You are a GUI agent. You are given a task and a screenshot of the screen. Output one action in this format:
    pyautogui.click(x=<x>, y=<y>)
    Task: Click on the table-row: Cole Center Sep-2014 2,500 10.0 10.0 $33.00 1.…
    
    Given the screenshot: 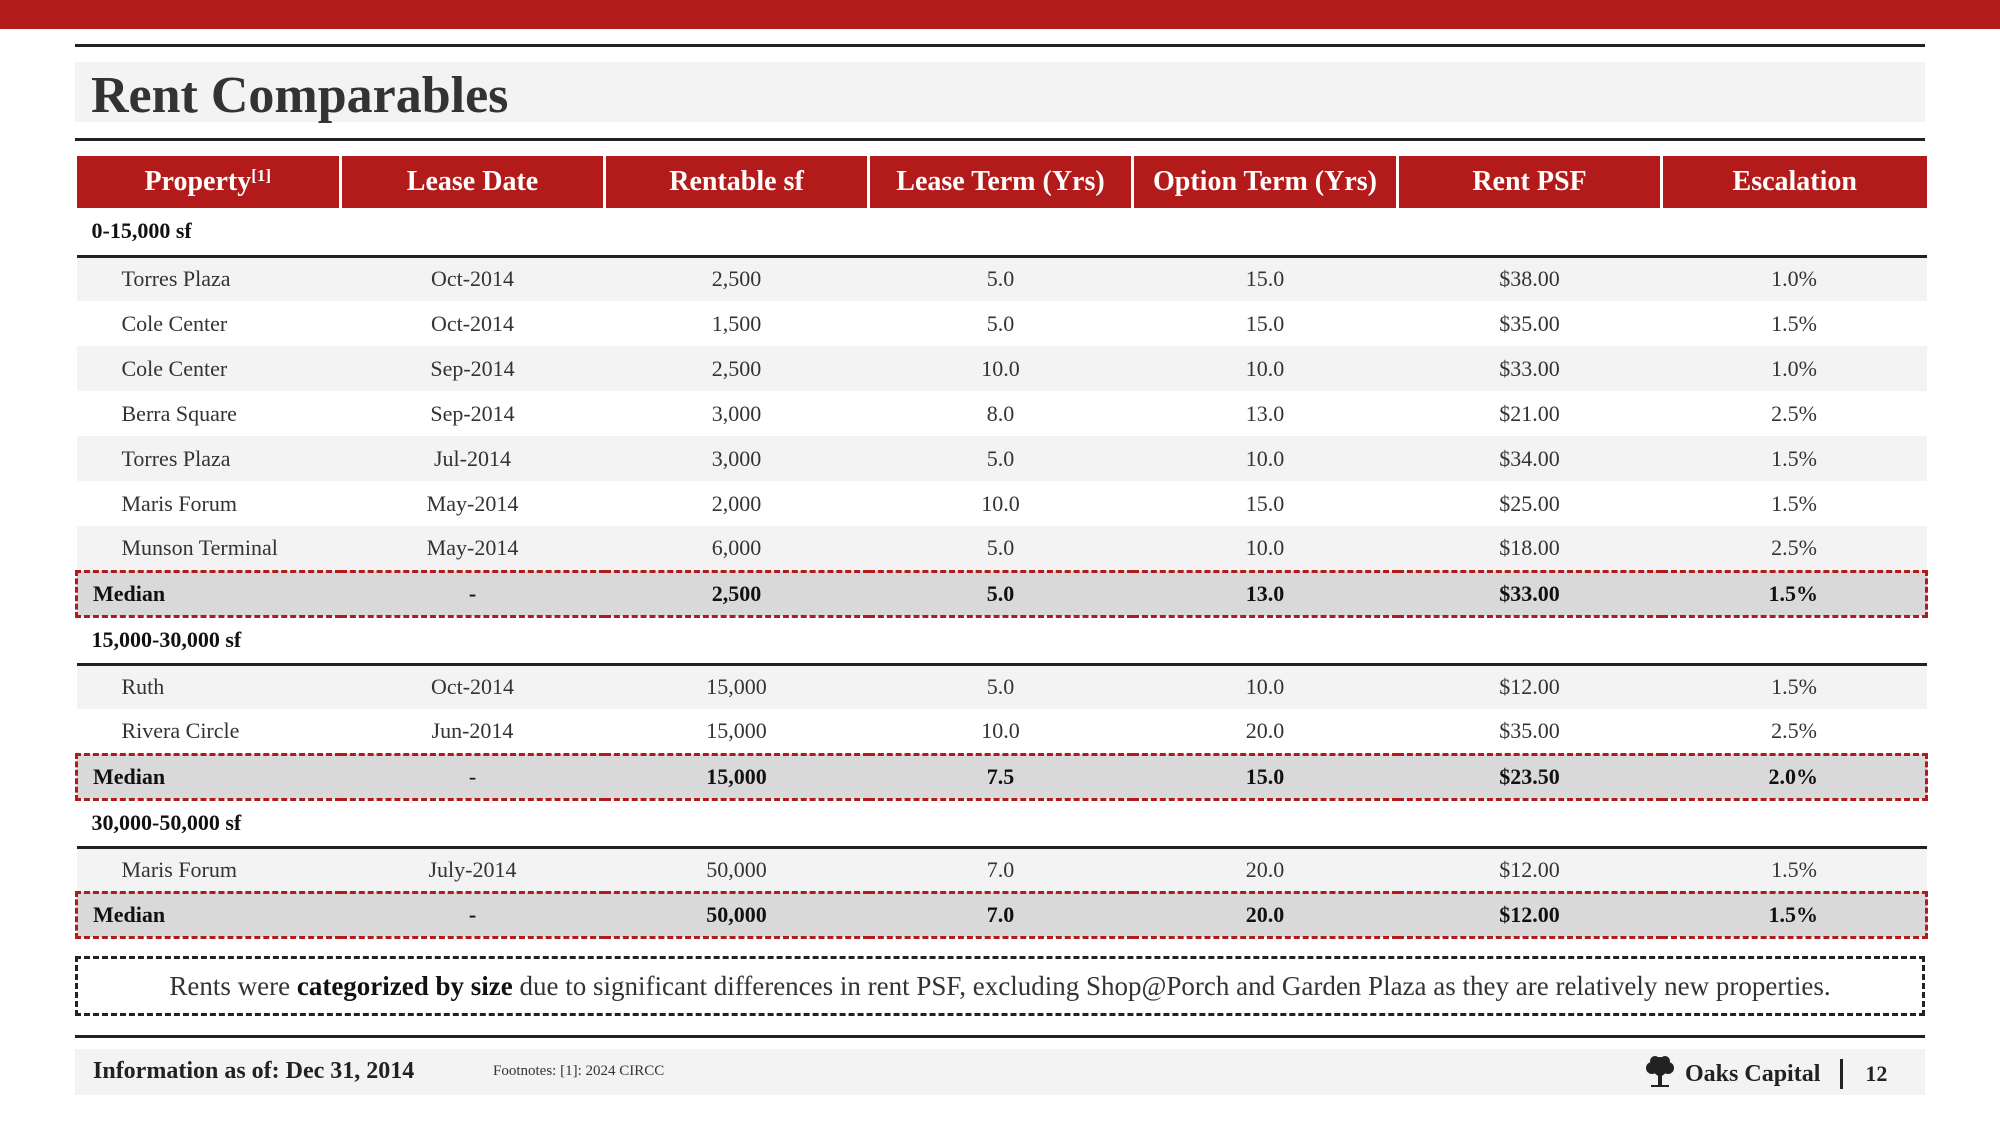 What is the action you would take?
    pyautogui.click(x=1001, y=368)
    